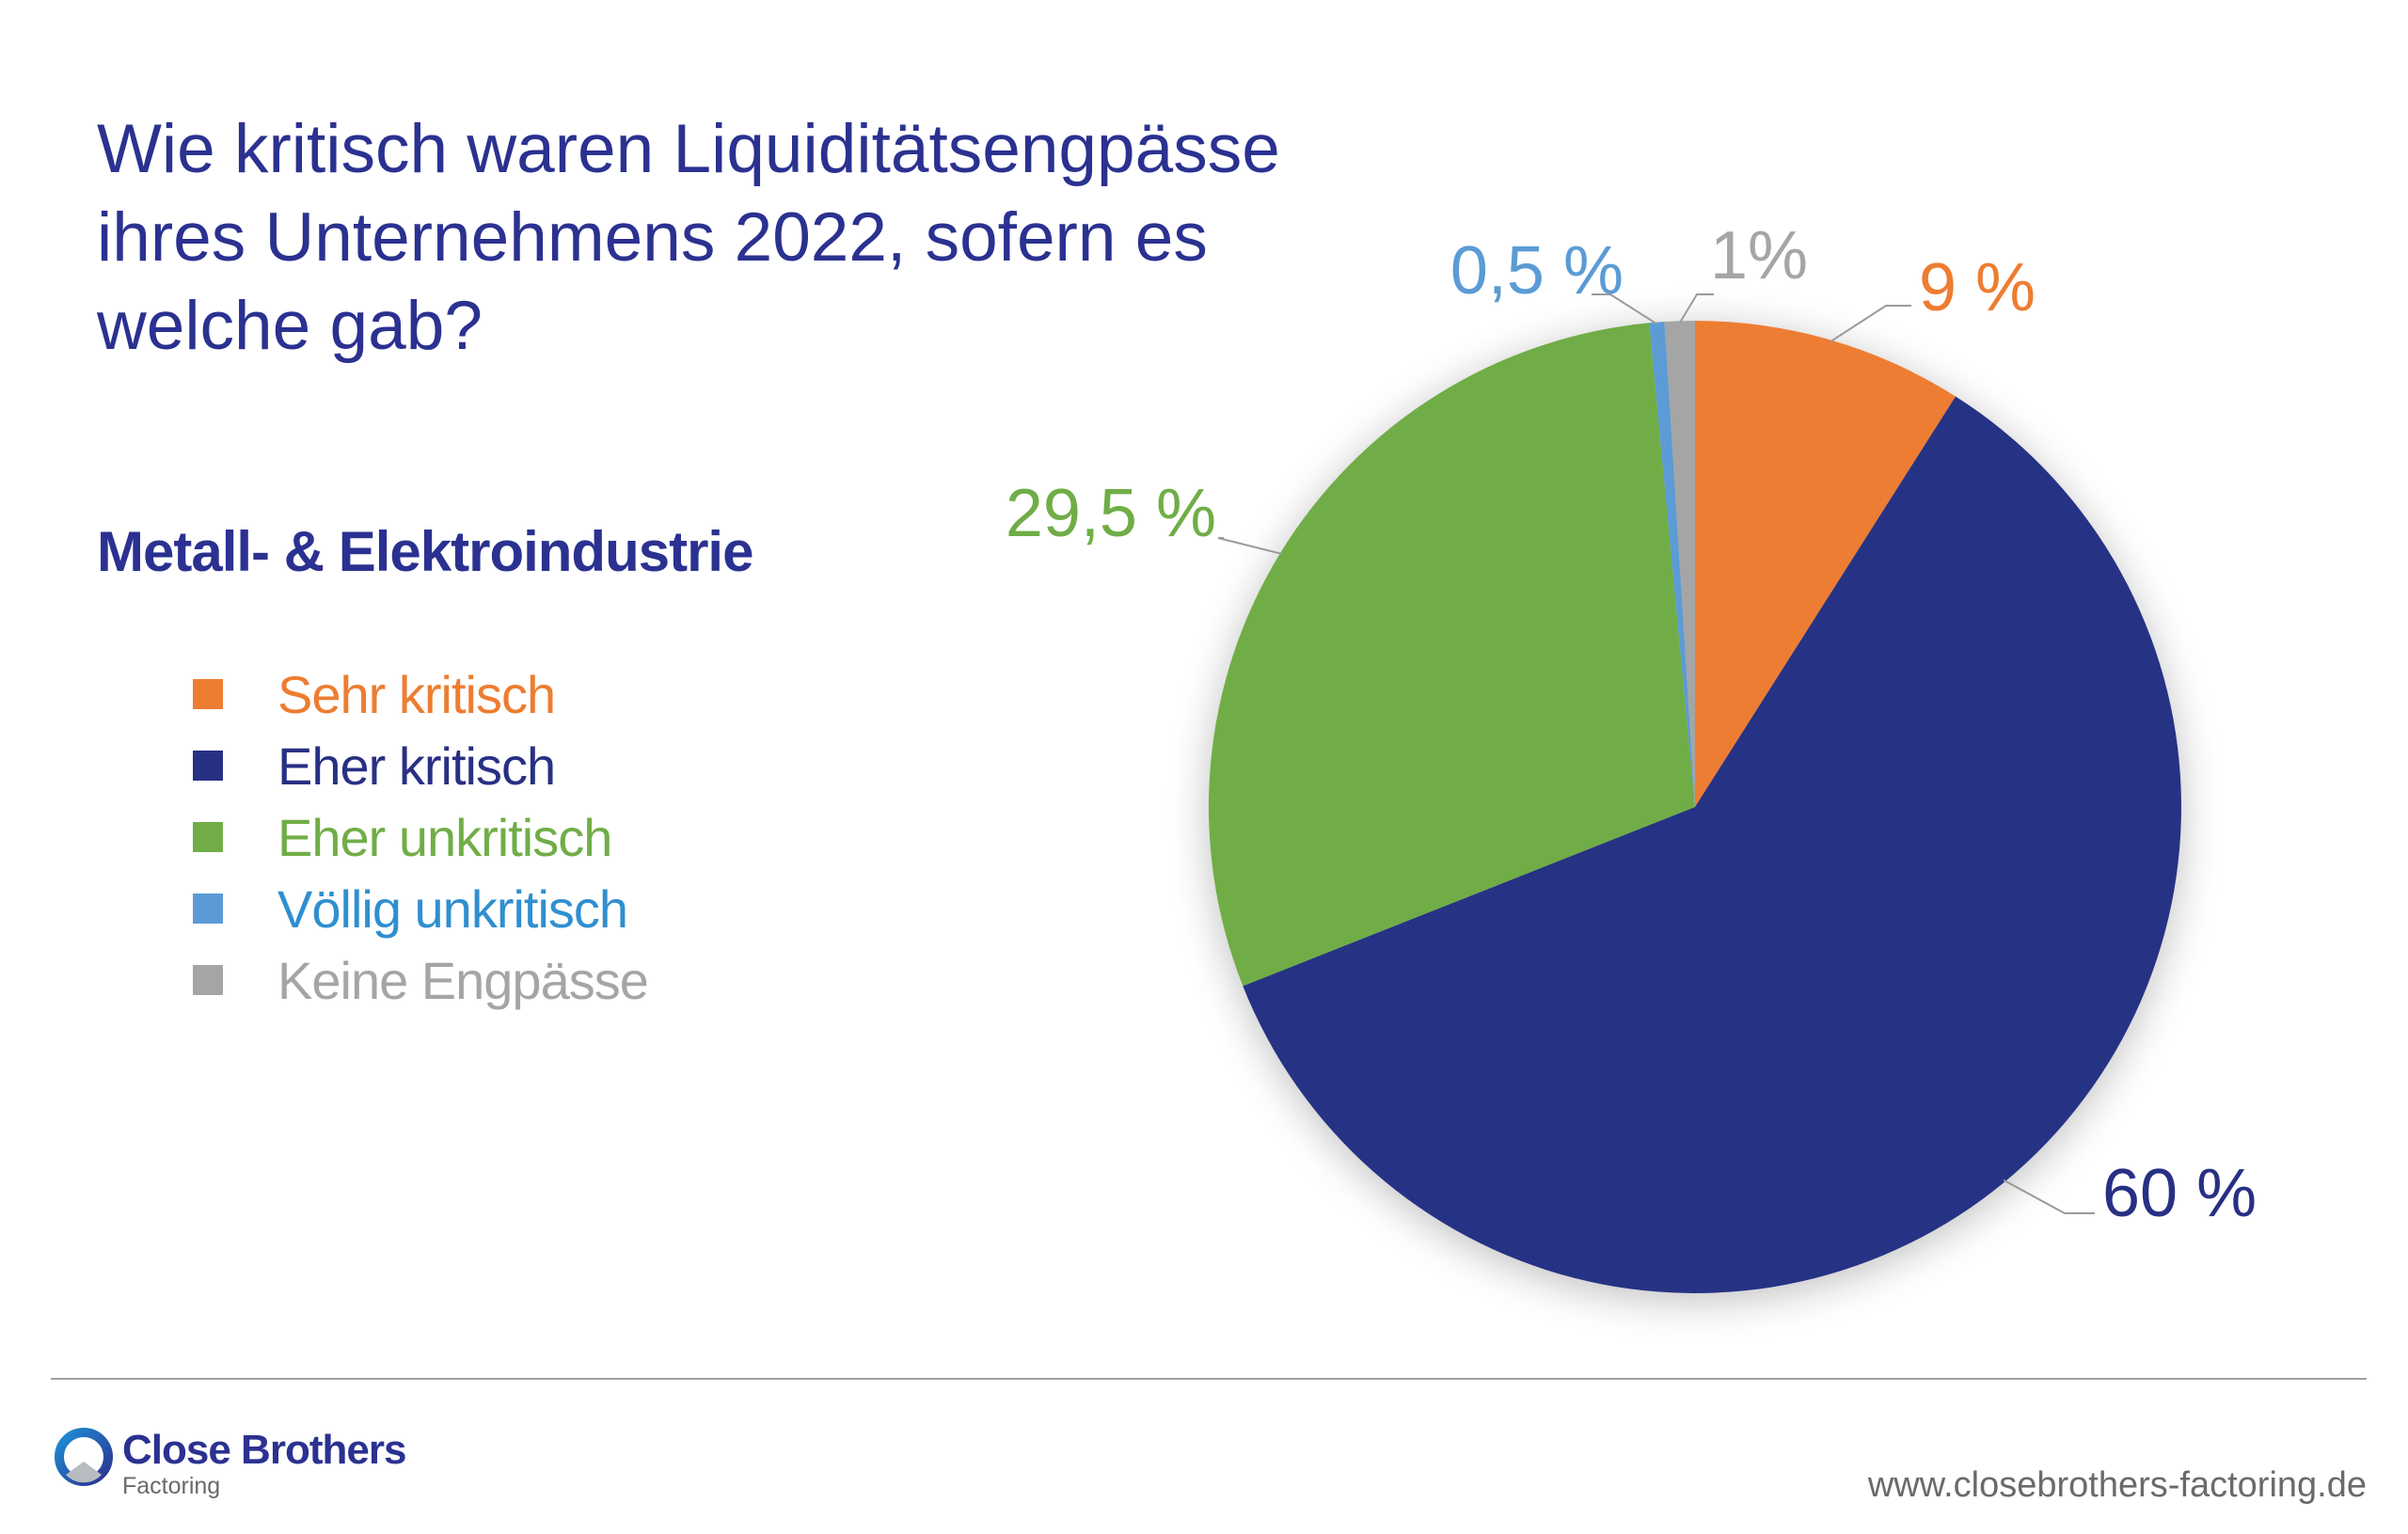  I want to click on data-label: 9 %, so click(1978, 287).